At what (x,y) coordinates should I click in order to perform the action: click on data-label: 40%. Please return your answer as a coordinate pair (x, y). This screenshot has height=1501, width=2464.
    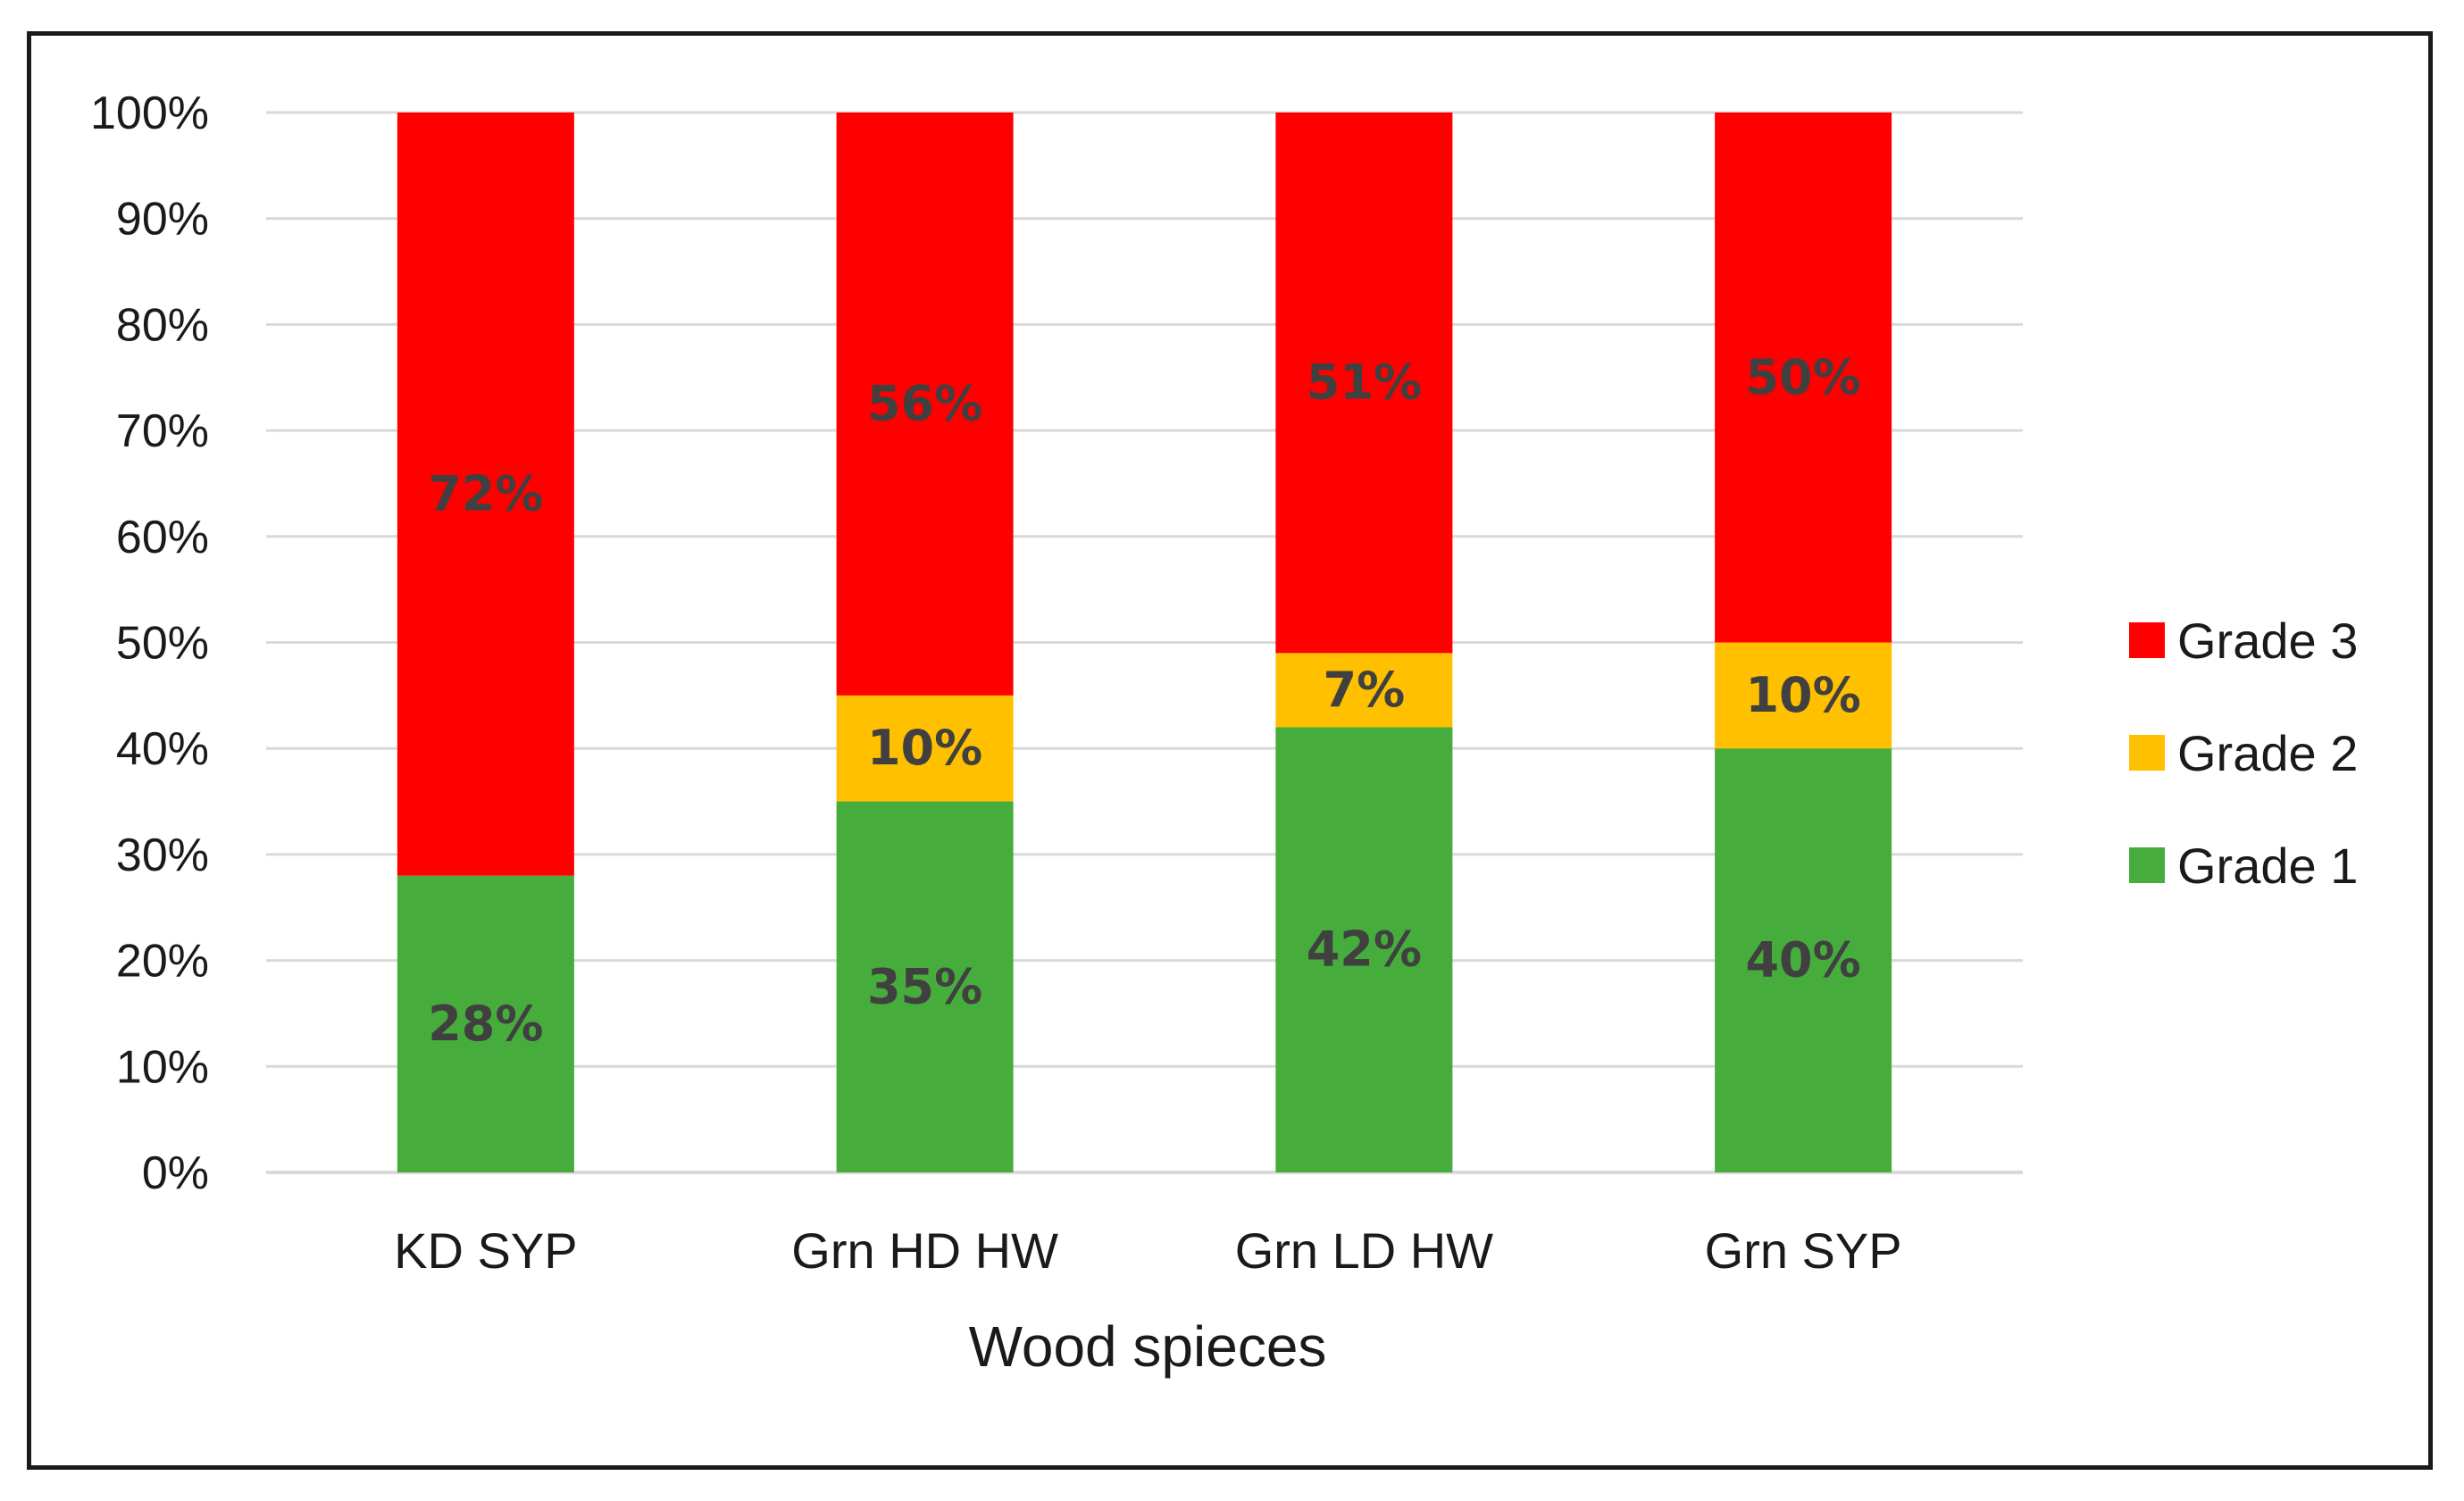
    Looking at the image, I should click on (1802, 960).